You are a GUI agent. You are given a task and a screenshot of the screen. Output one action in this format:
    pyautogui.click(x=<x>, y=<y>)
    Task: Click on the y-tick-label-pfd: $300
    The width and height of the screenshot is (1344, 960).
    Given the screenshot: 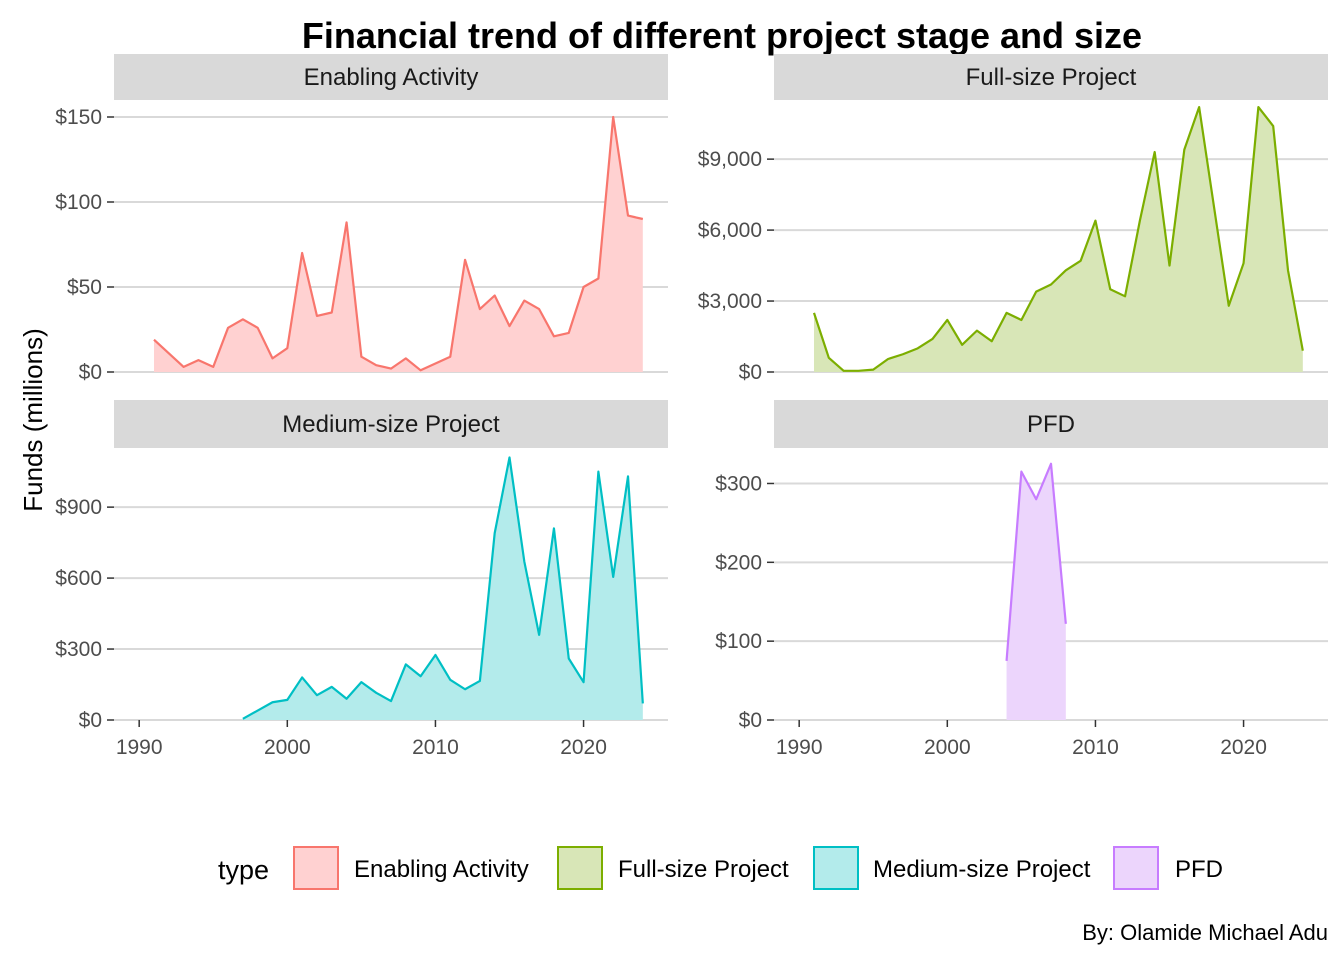 What is the action you would take?
    pyautogui.click(x=738, y=483)
    